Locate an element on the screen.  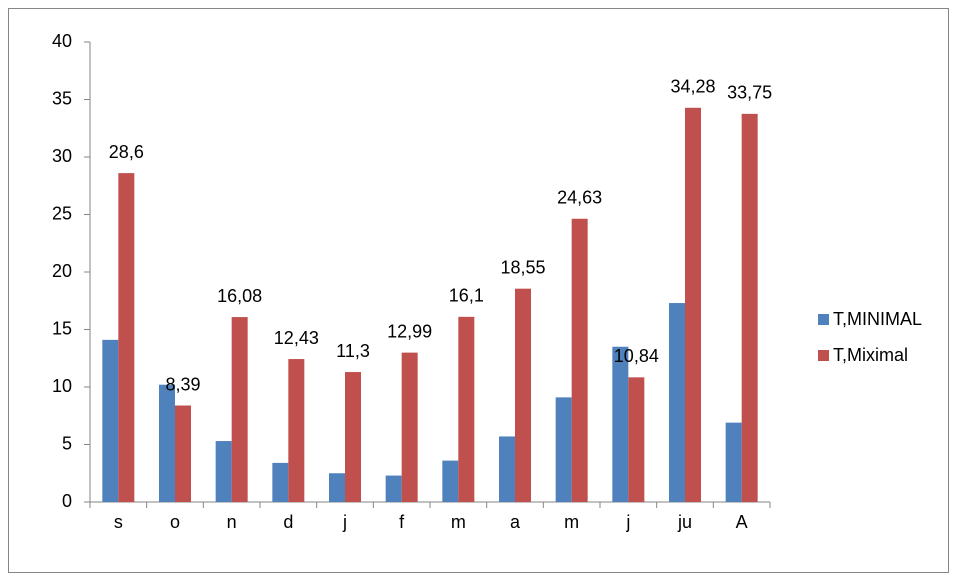
y-tick-label: 15 is located at coordinates (62, 328).